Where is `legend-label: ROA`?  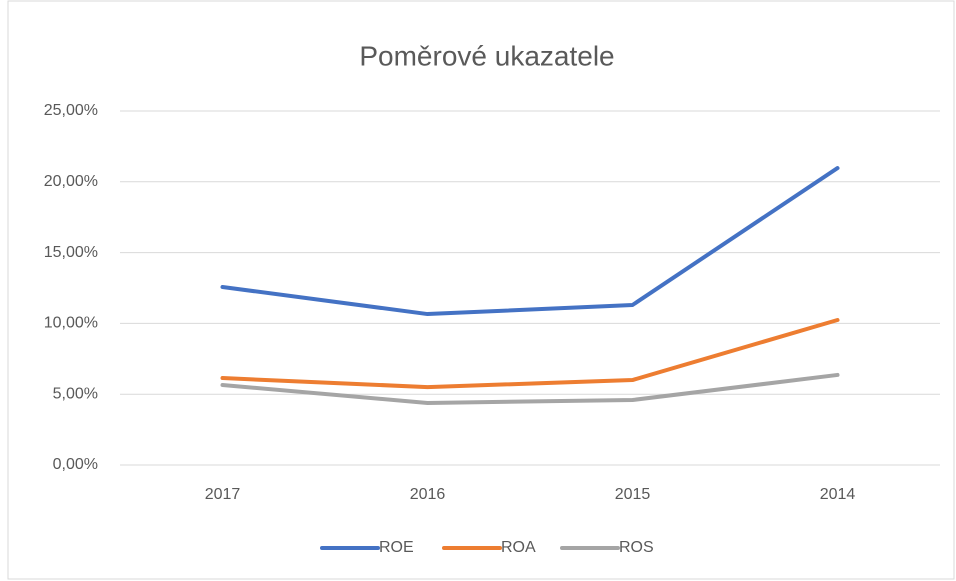 legend-label: ROA is located at coordinates (518, 547).